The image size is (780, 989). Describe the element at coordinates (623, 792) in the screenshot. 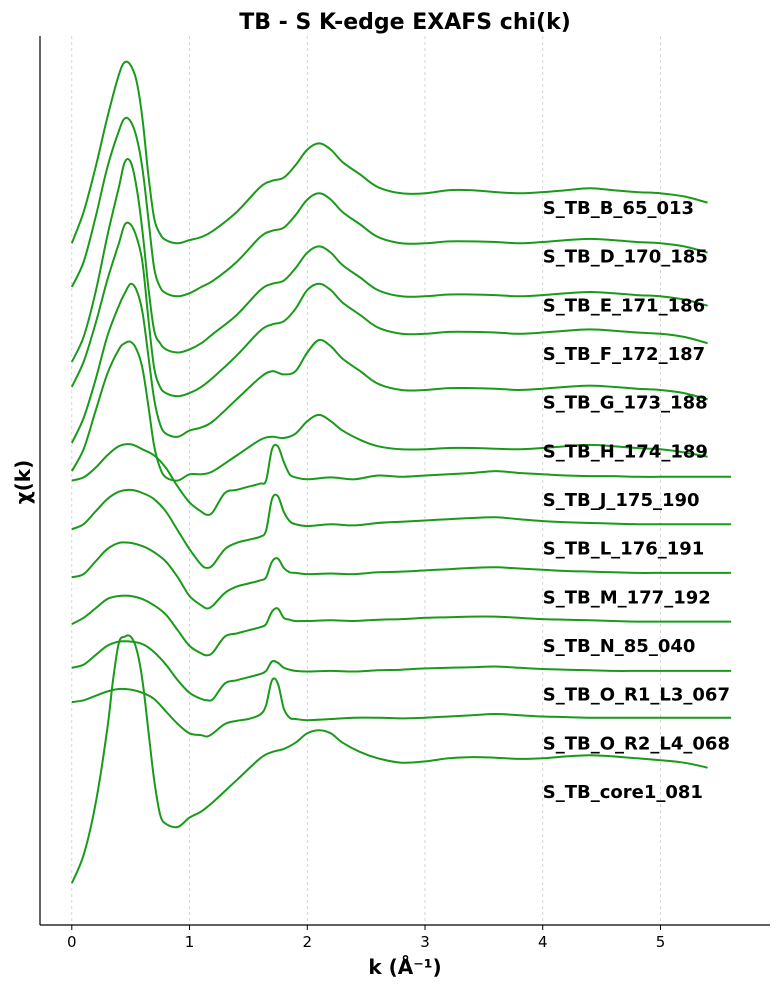

I see `series-label-S_TB_core1_081: S_TB_core1_081` at that location.